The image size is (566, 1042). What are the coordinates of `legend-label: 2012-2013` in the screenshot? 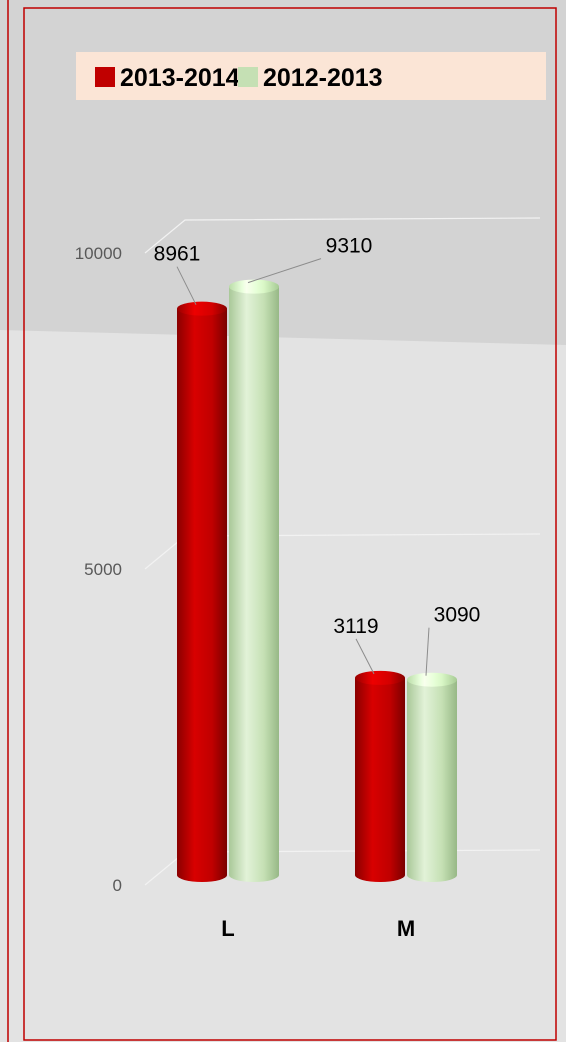 It's located at (323, 78).